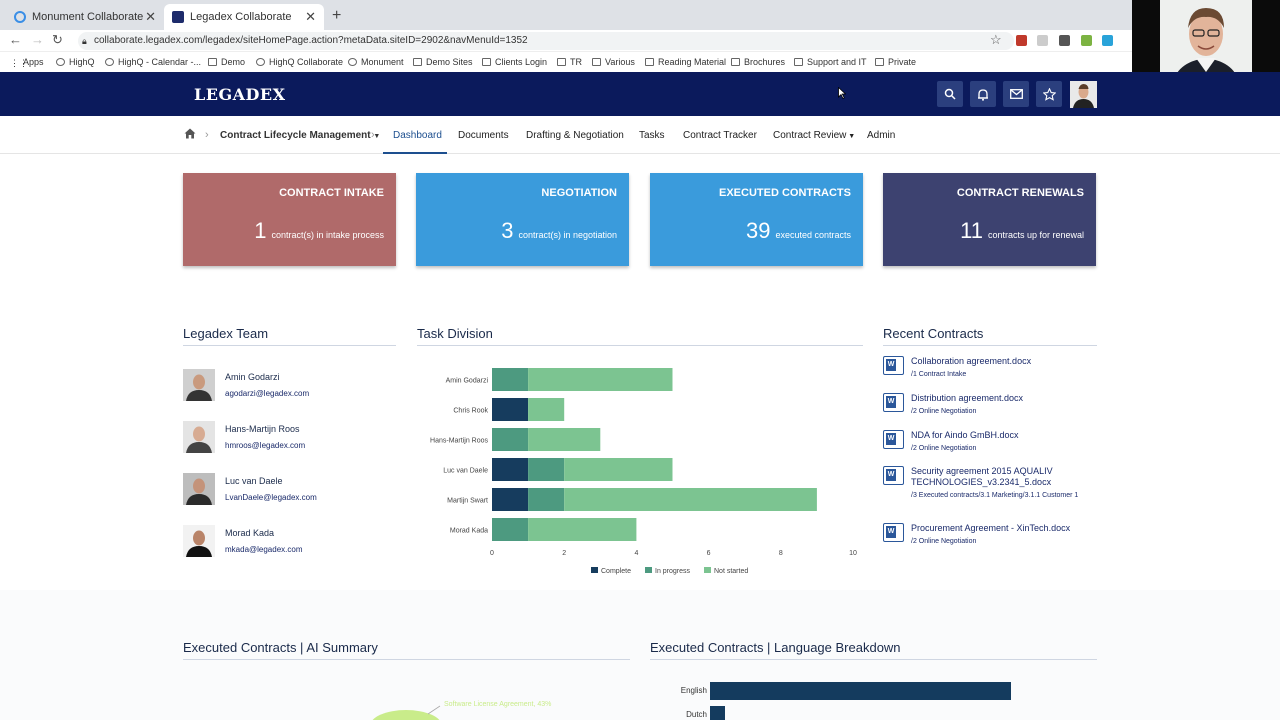 Image resolution: width=1280 pixels, height=720 pixels. Describe the element at coordinates (781, 553) in the screenshot. I see `x-tick-label: 8` at that location.